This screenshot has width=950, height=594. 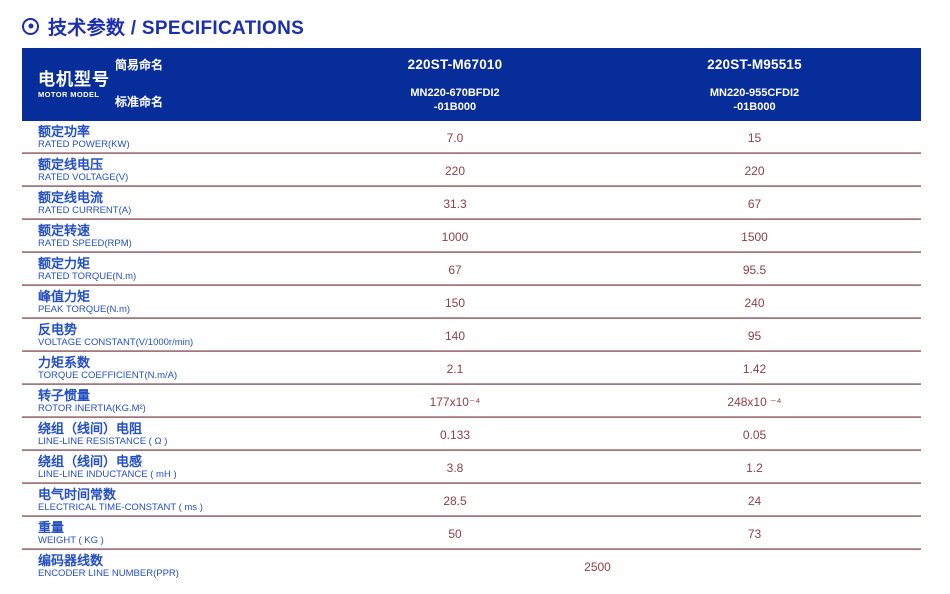 I want to click on spec-label-cell: 编码器线数 ENCODER LINE NUMBER(PPR), so click(x=172, y=566).